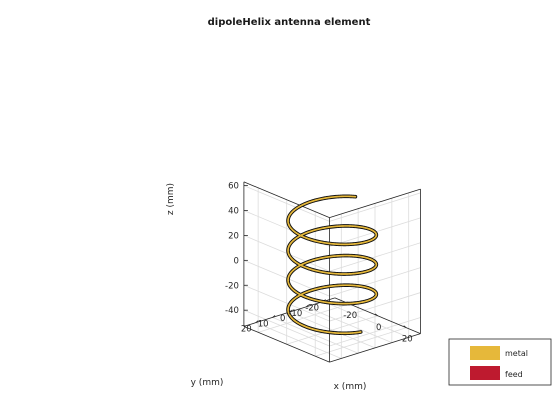  What do you see at coordinates (233, 187) in the screenshot?
I see `z-tick-label: 60` at bounding box center [233, 187].